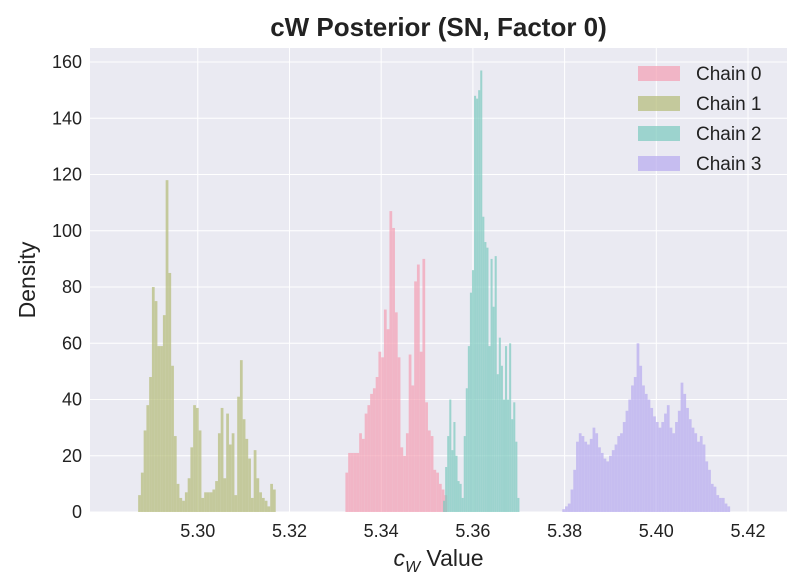 The height and width of the screenshot is (588, 802). What do you see at coordinates (729, 74) in the screenshot?
I see `legend-label: Chain 0` at bounding box center [729, 74].